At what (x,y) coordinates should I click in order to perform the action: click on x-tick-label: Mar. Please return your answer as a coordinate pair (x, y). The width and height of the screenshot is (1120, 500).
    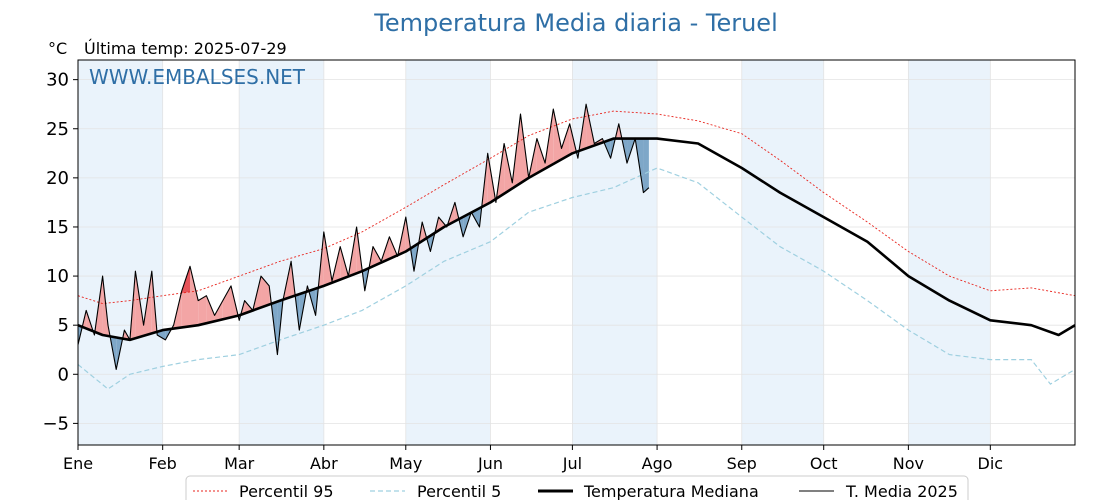
    Looking at the image, I should click on (239, 463).